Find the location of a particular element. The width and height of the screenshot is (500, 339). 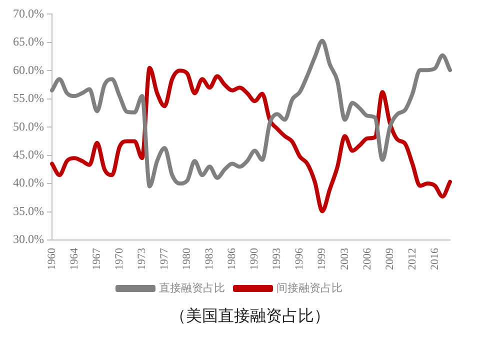

x-tick-label: 1990 is located at coordinates (254, 259).